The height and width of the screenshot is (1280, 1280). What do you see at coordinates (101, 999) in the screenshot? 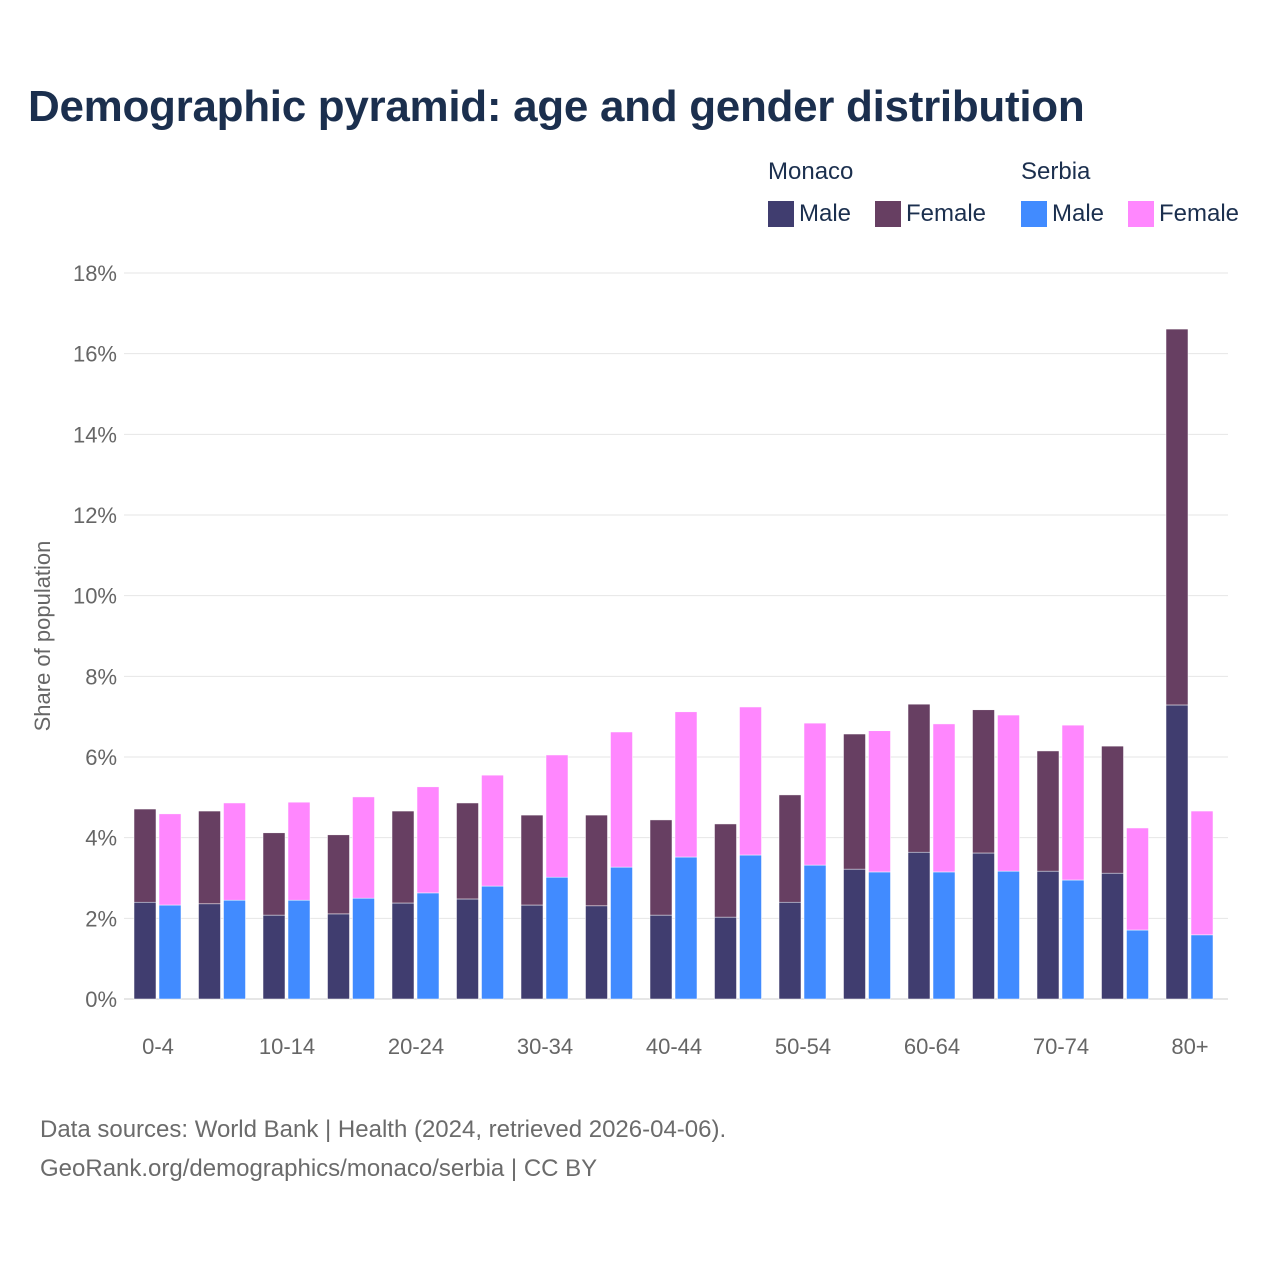
I see `y-tick-label: 0%` at bounding box center [101, 999].